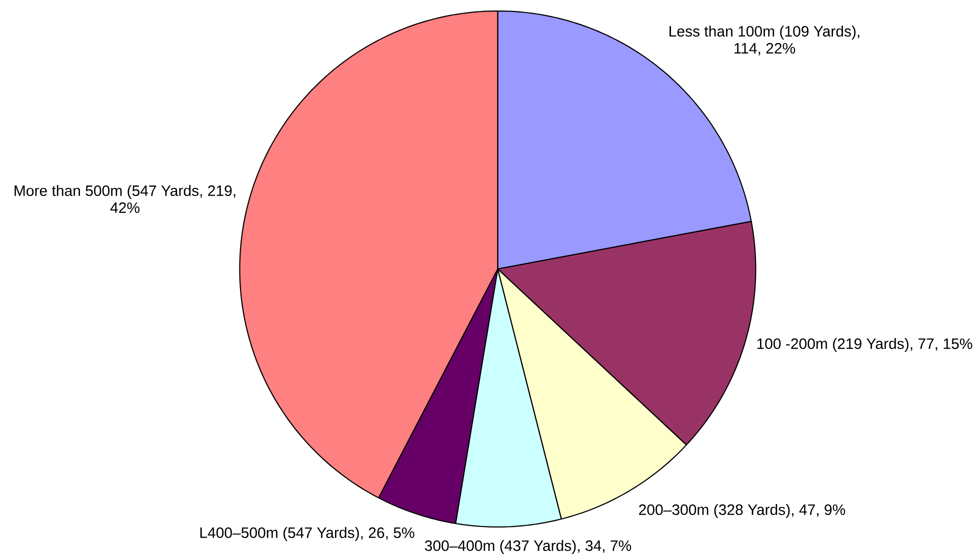  What do you see at coordinates (528, 547) in the screenshot?
I see `slice-label: 300–400m (437 Yards), 34, 7%` at bounding box center [528, 547].